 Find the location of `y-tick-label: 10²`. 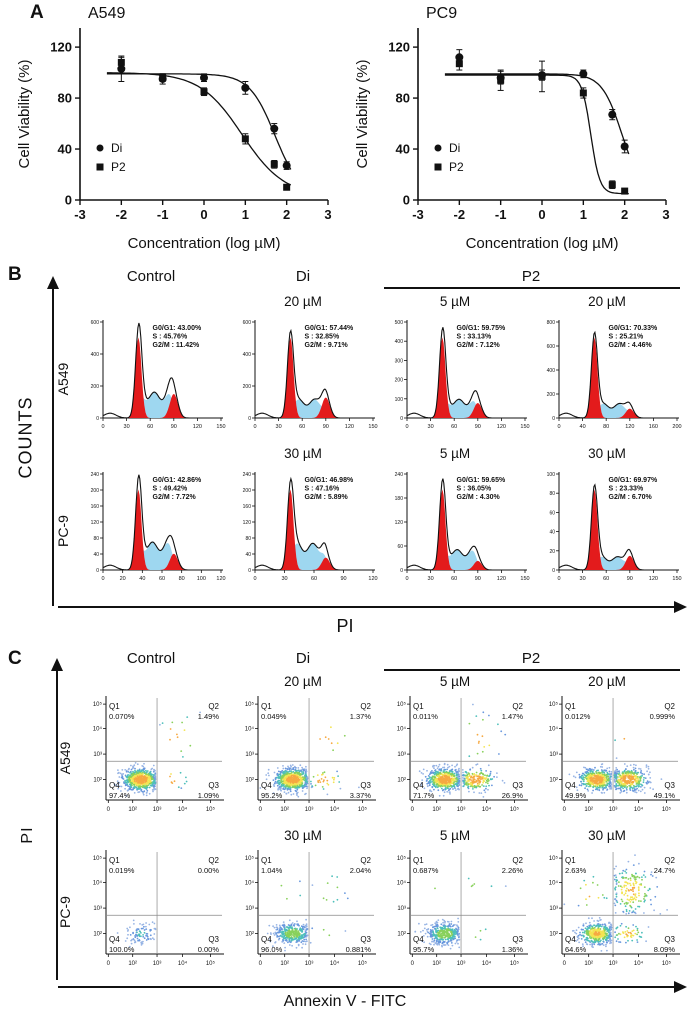

y-tick-label: 10² is located at coordinates (553, 781).